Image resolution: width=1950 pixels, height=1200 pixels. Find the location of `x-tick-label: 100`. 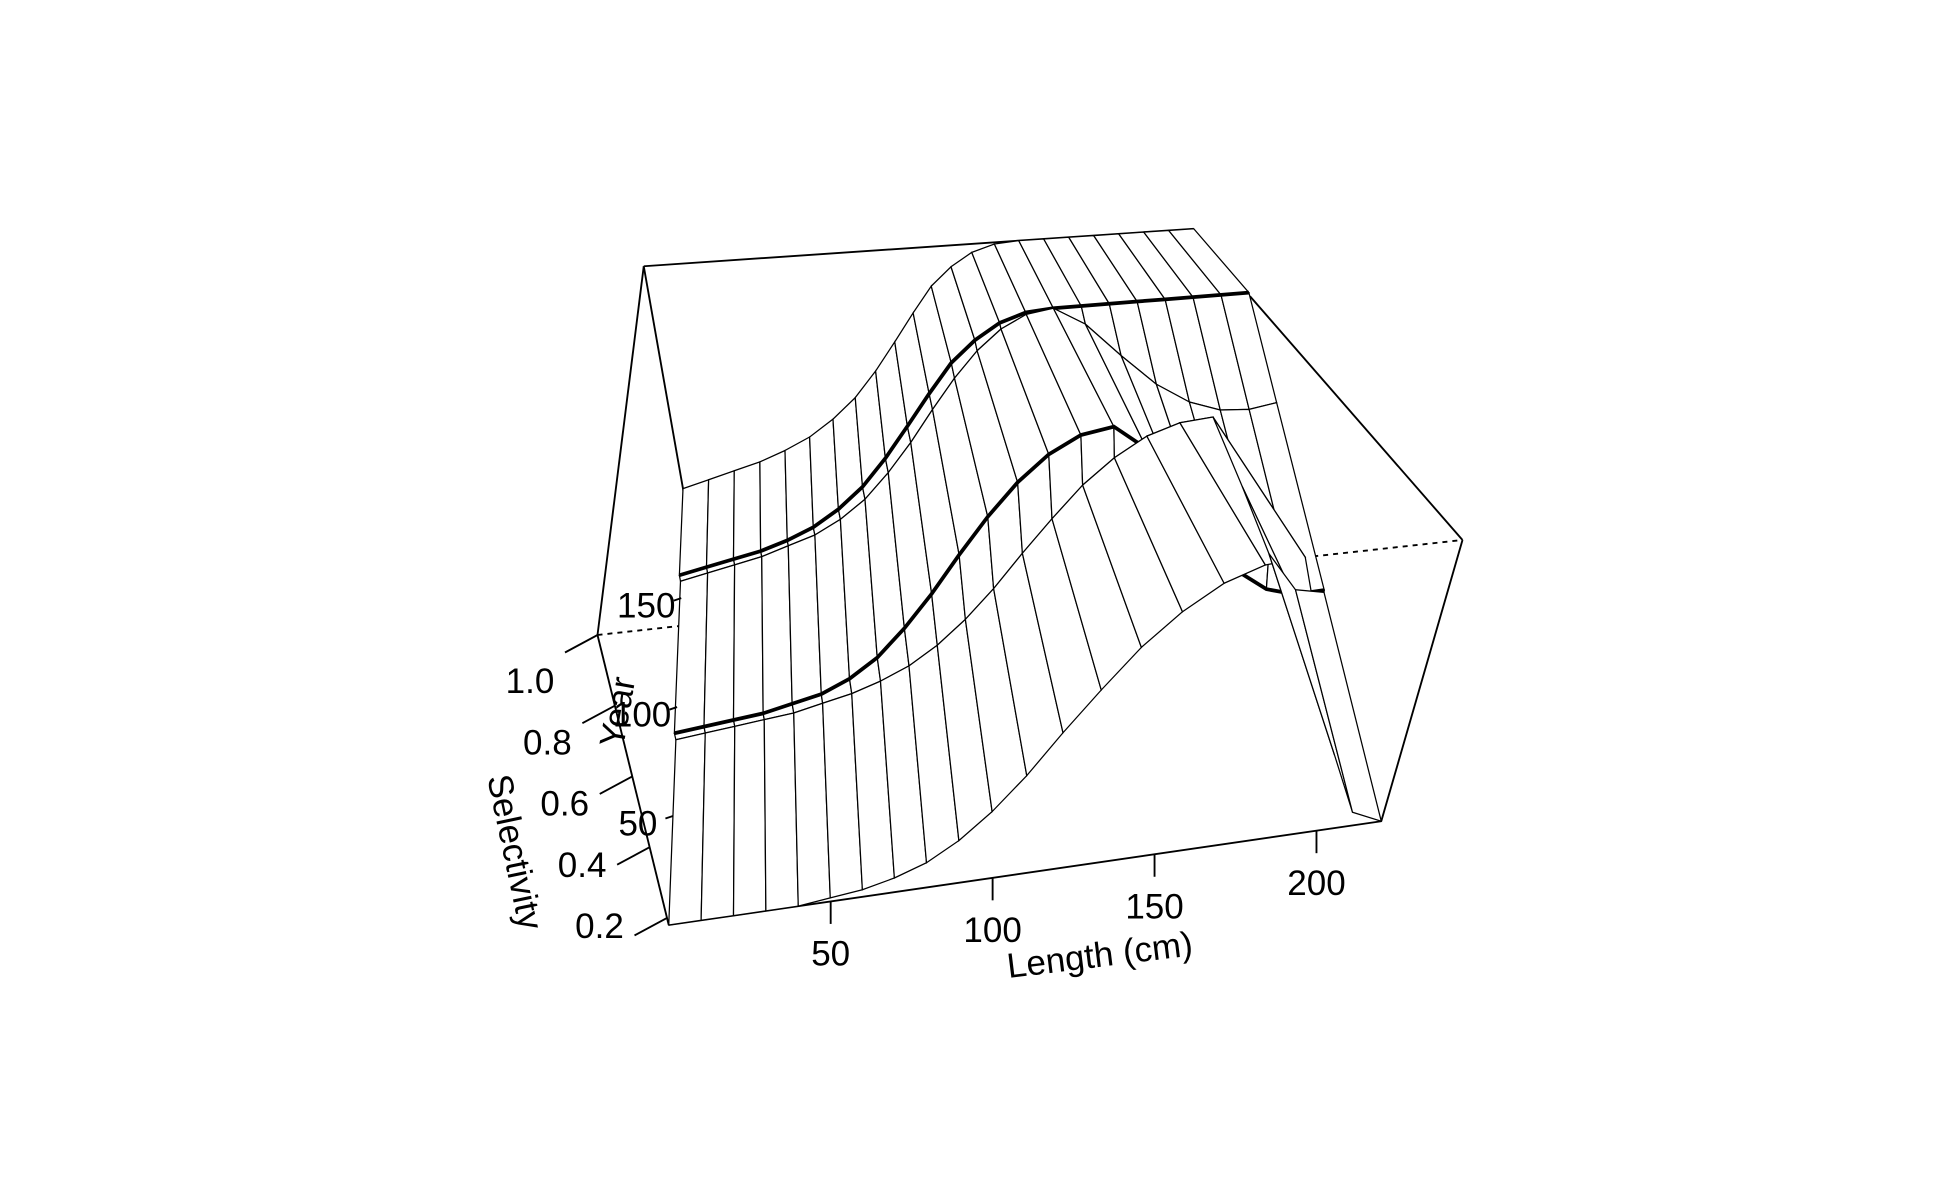

x-tick-label: 100 is located at coordinates (992, 930).